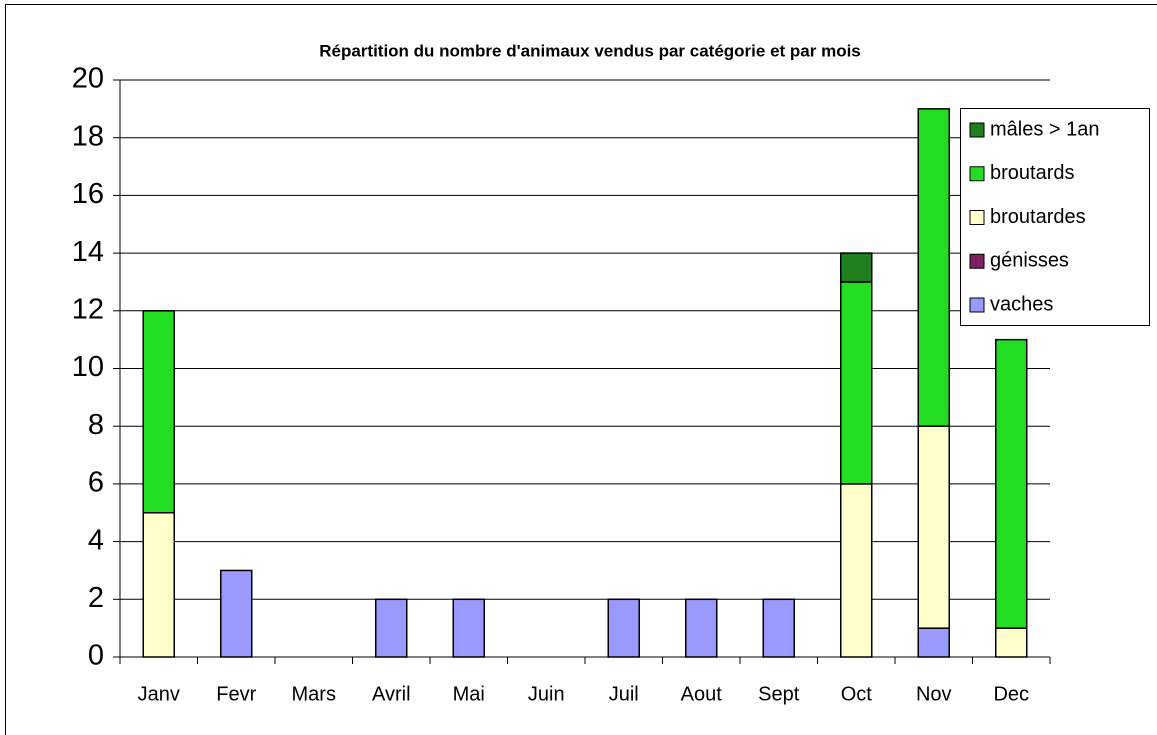 Image resolution: width=1157 pixels, height=735 pixels. What do you see at coordinates (88, 309) in the screenshot?
I see `y-tick-label: 12` at bounding box center [88, 309].